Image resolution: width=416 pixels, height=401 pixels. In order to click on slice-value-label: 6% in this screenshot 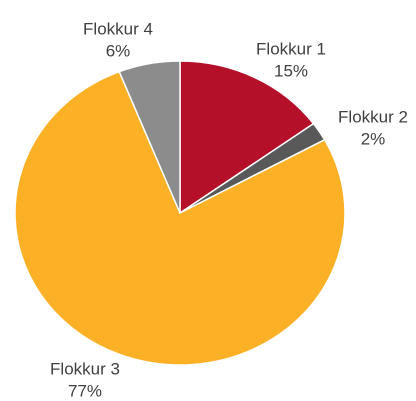, I will do `click(118, 50)`.